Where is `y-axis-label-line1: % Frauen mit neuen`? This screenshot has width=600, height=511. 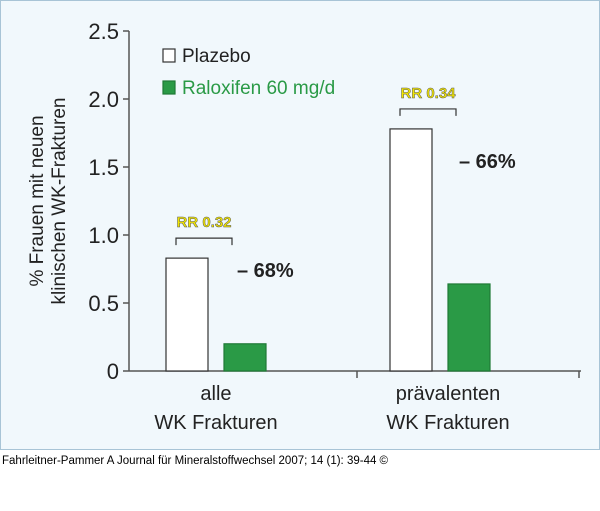
y-axis-label-line1: % Frauen mit neuen is located at coordinates (37, 200).